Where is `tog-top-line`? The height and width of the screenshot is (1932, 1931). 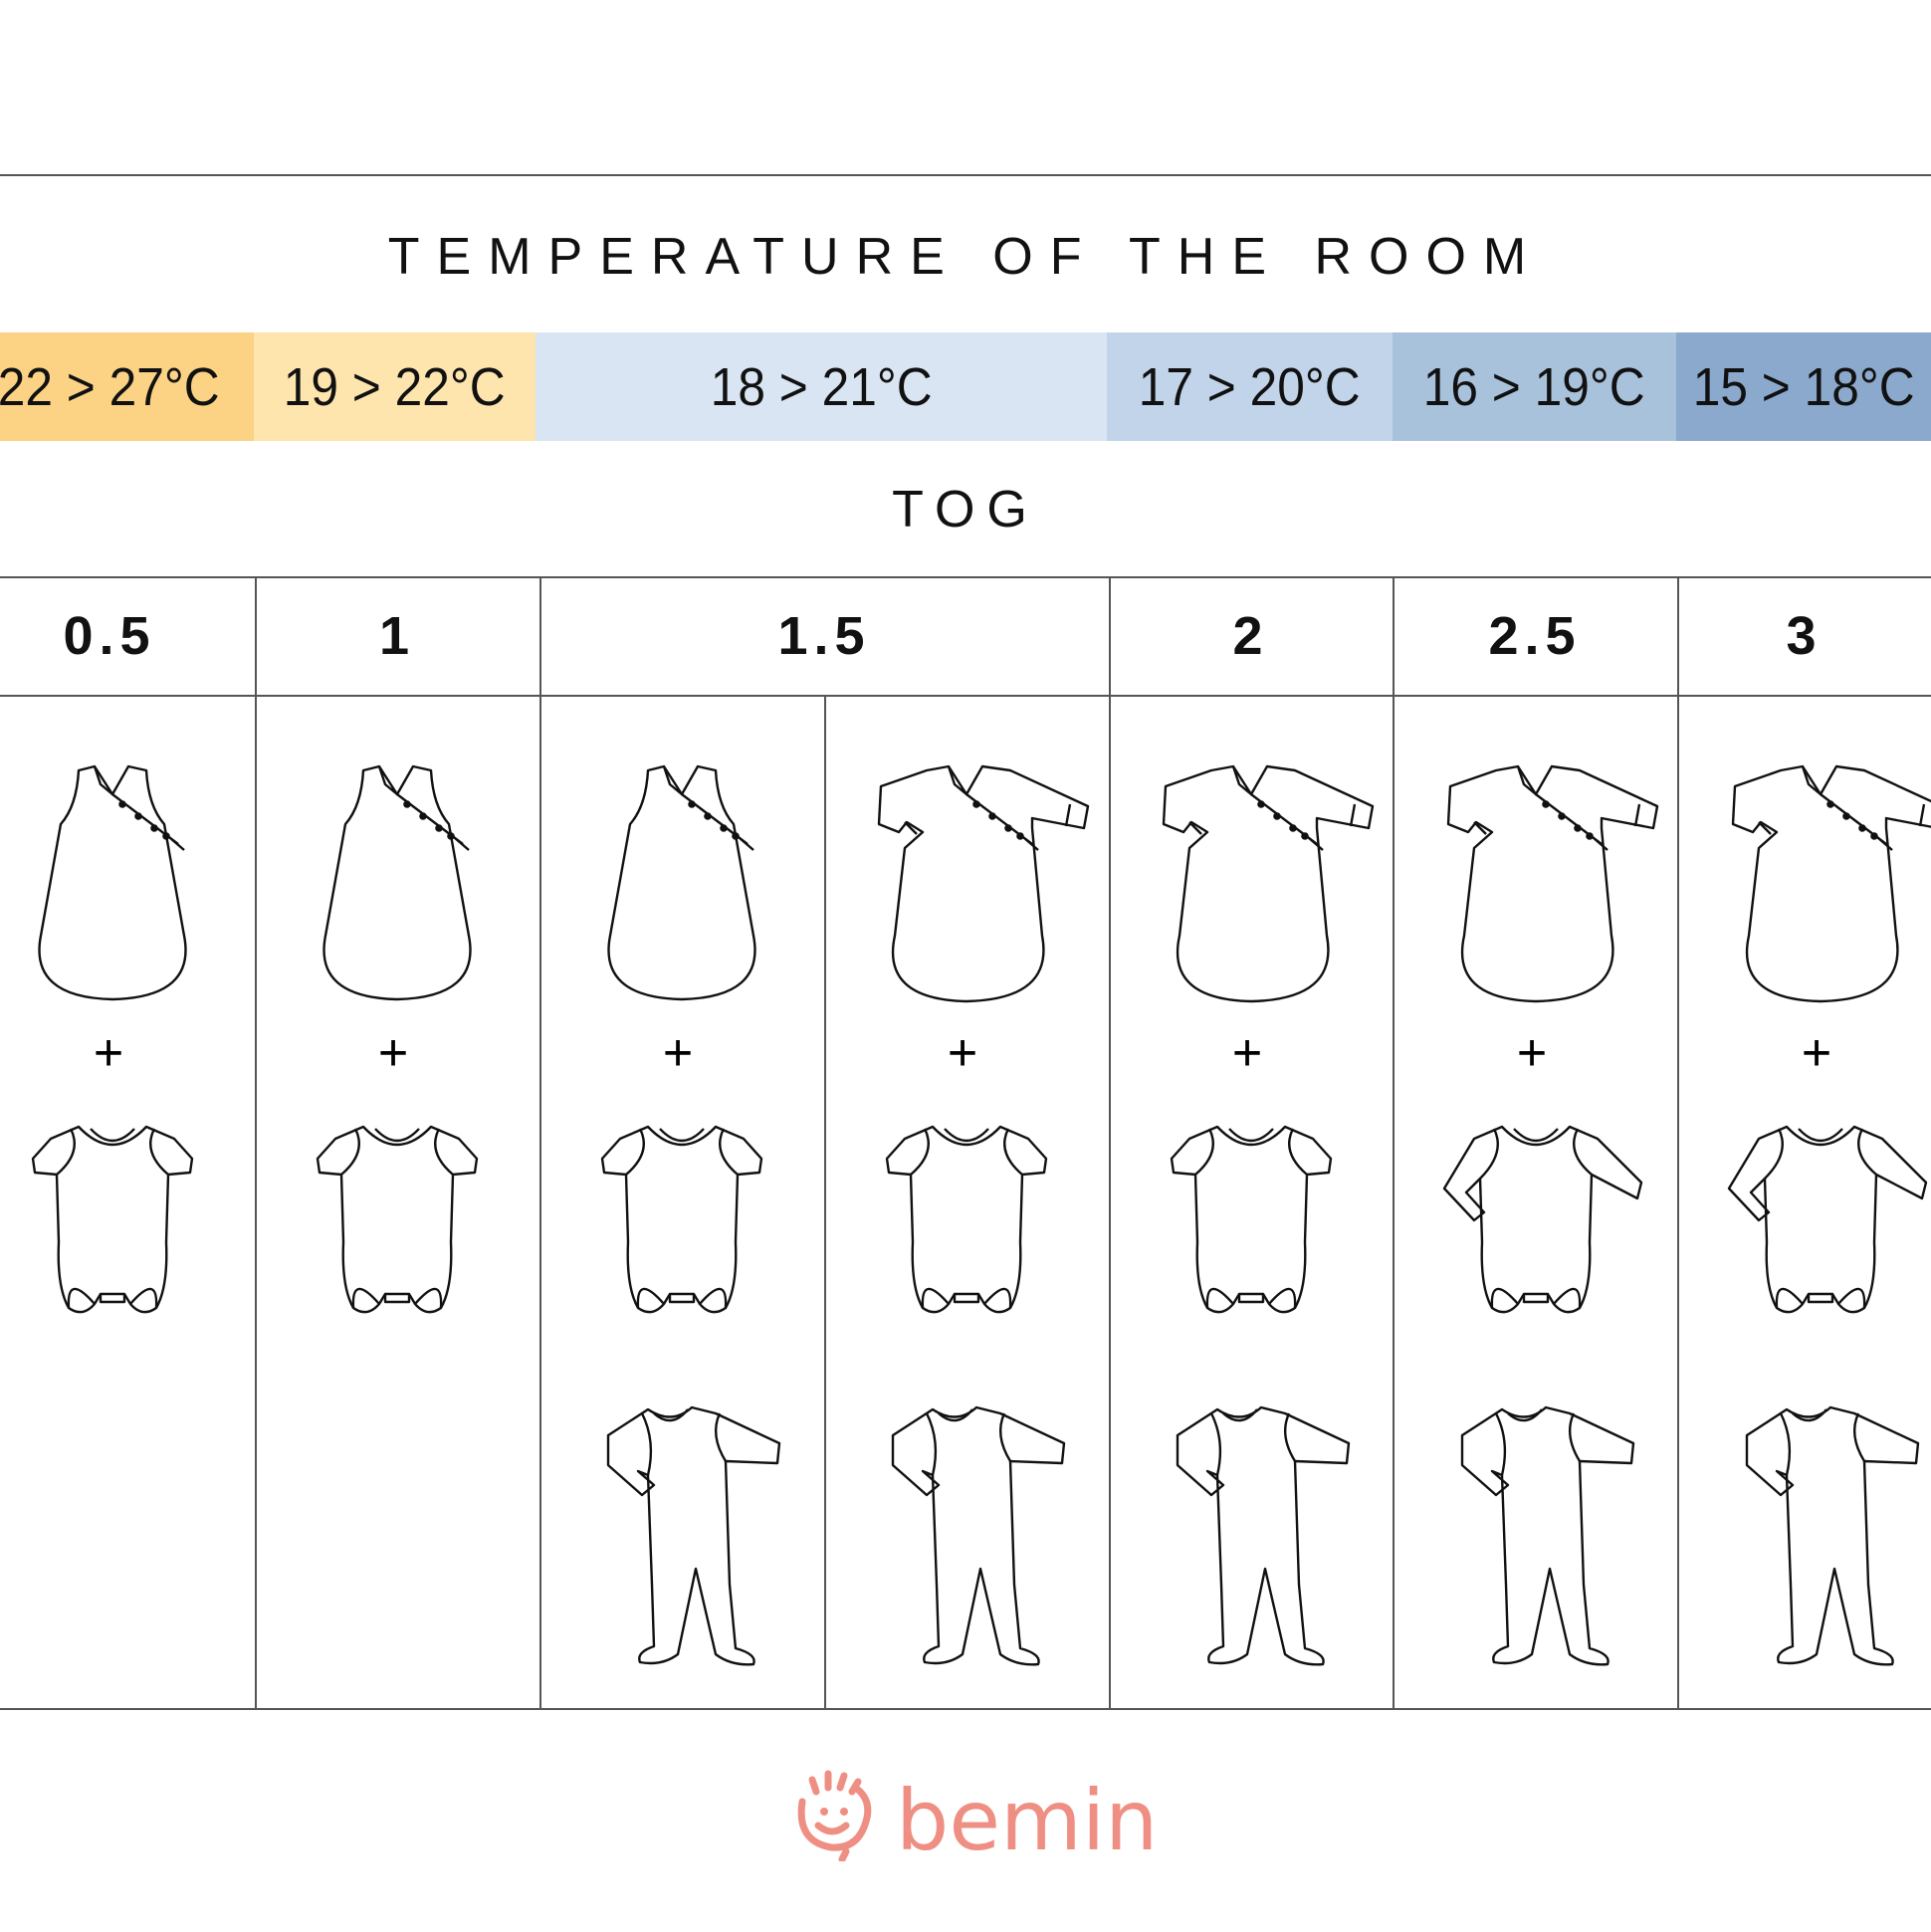 tog-top-line is located at coordinates (966, 577).